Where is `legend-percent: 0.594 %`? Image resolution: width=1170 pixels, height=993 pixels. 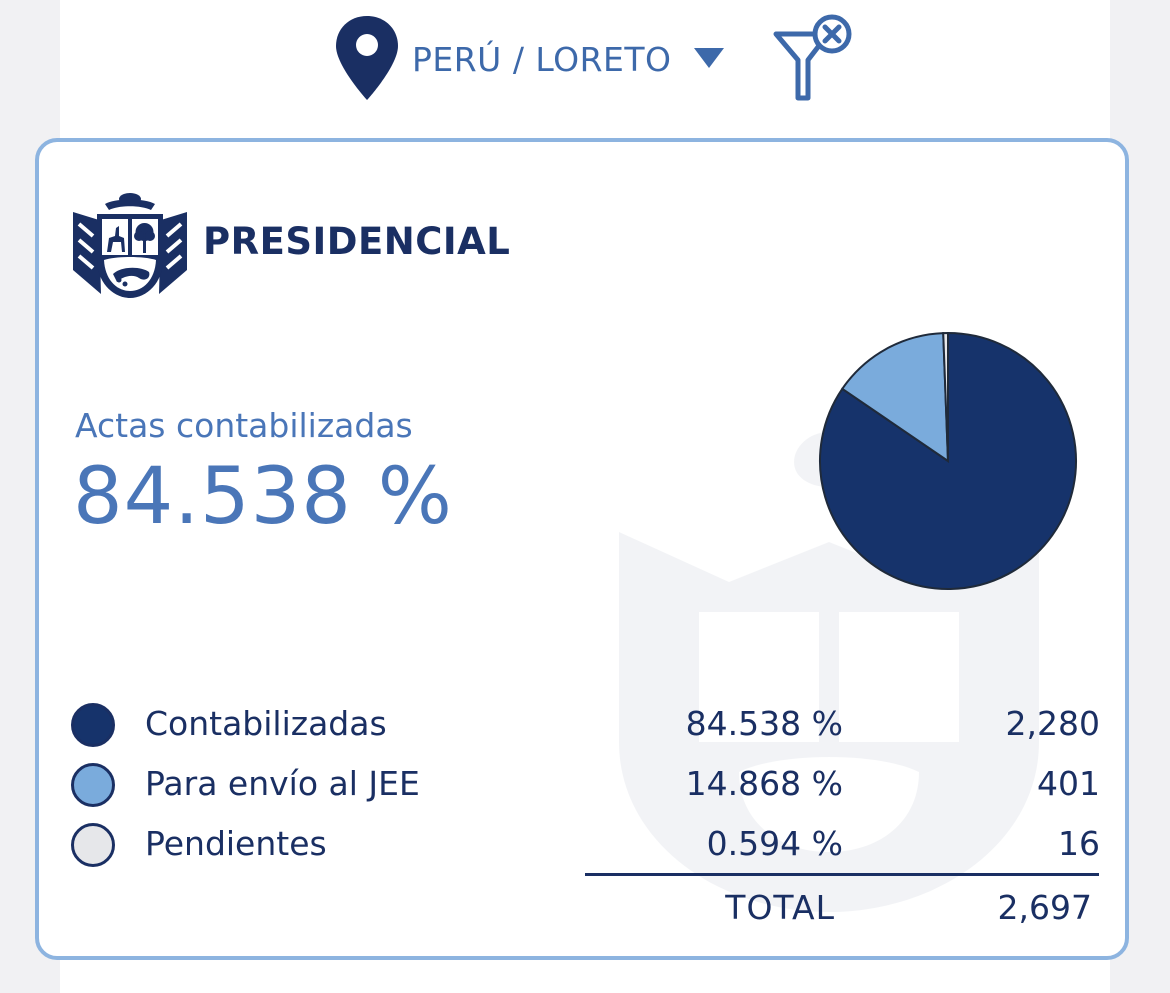
legend-percent: 0.594 % is located at coordinates (774, 843).